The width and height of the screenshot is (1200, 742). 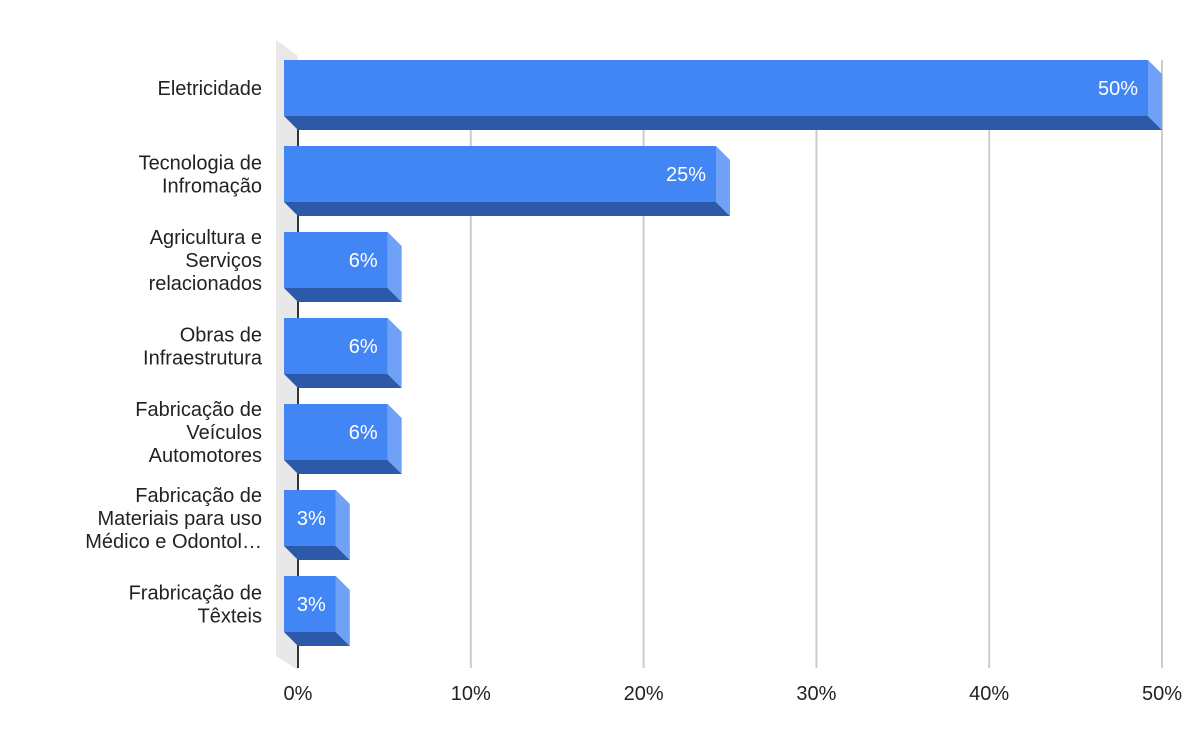 What do you see at coordinates (1118, 89) in the screenshot?
I see `data-label: 50%` at bounding box center [1118, 89].